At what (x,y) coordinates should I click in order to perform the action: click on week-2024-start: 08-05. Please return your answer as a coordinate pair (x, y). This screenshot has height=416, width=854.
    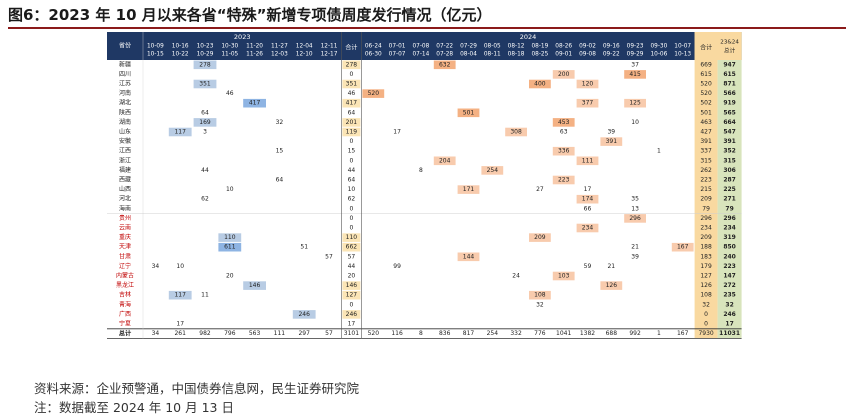
    Looking at the image, I should click on (492, 47).